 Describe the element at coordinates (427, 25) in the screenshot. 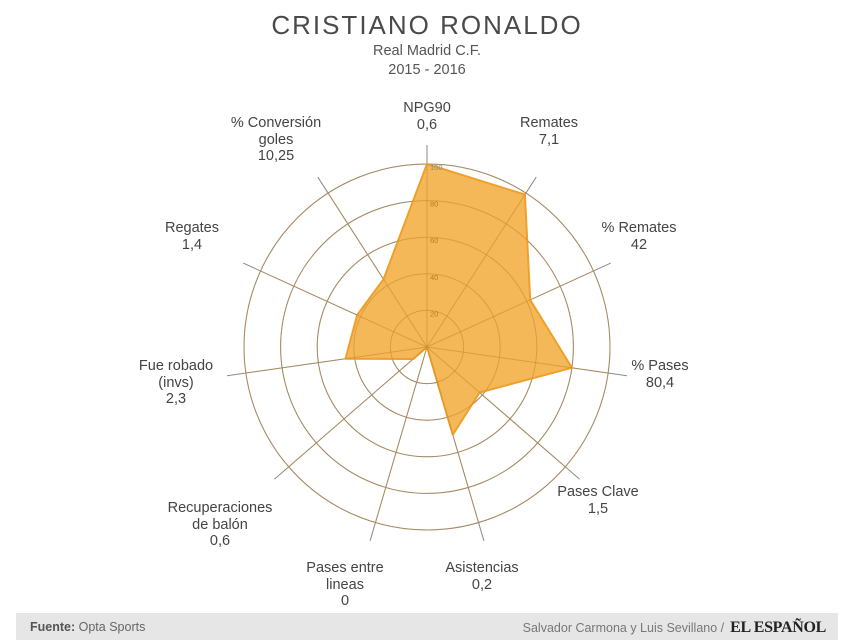

I see `chart-title: CRISTIANO RONALDO` at that location.